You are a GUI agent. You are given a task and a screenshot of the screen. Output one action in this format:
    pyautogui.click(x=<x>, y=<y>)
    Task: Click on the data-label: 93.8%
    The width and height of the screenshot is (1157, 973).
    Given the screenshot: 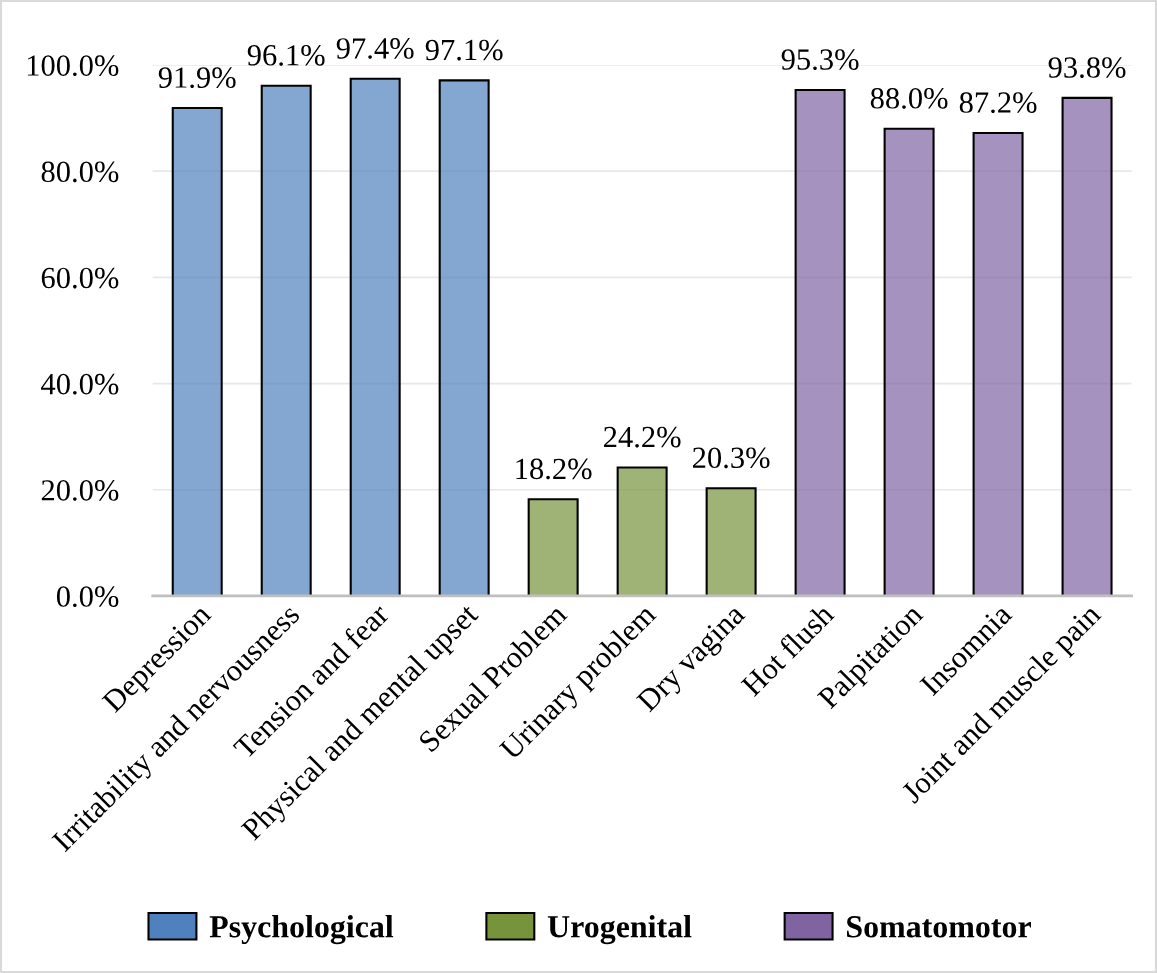 What is the action you would take?
    pyautogui.click(x=1087, y=67)
    